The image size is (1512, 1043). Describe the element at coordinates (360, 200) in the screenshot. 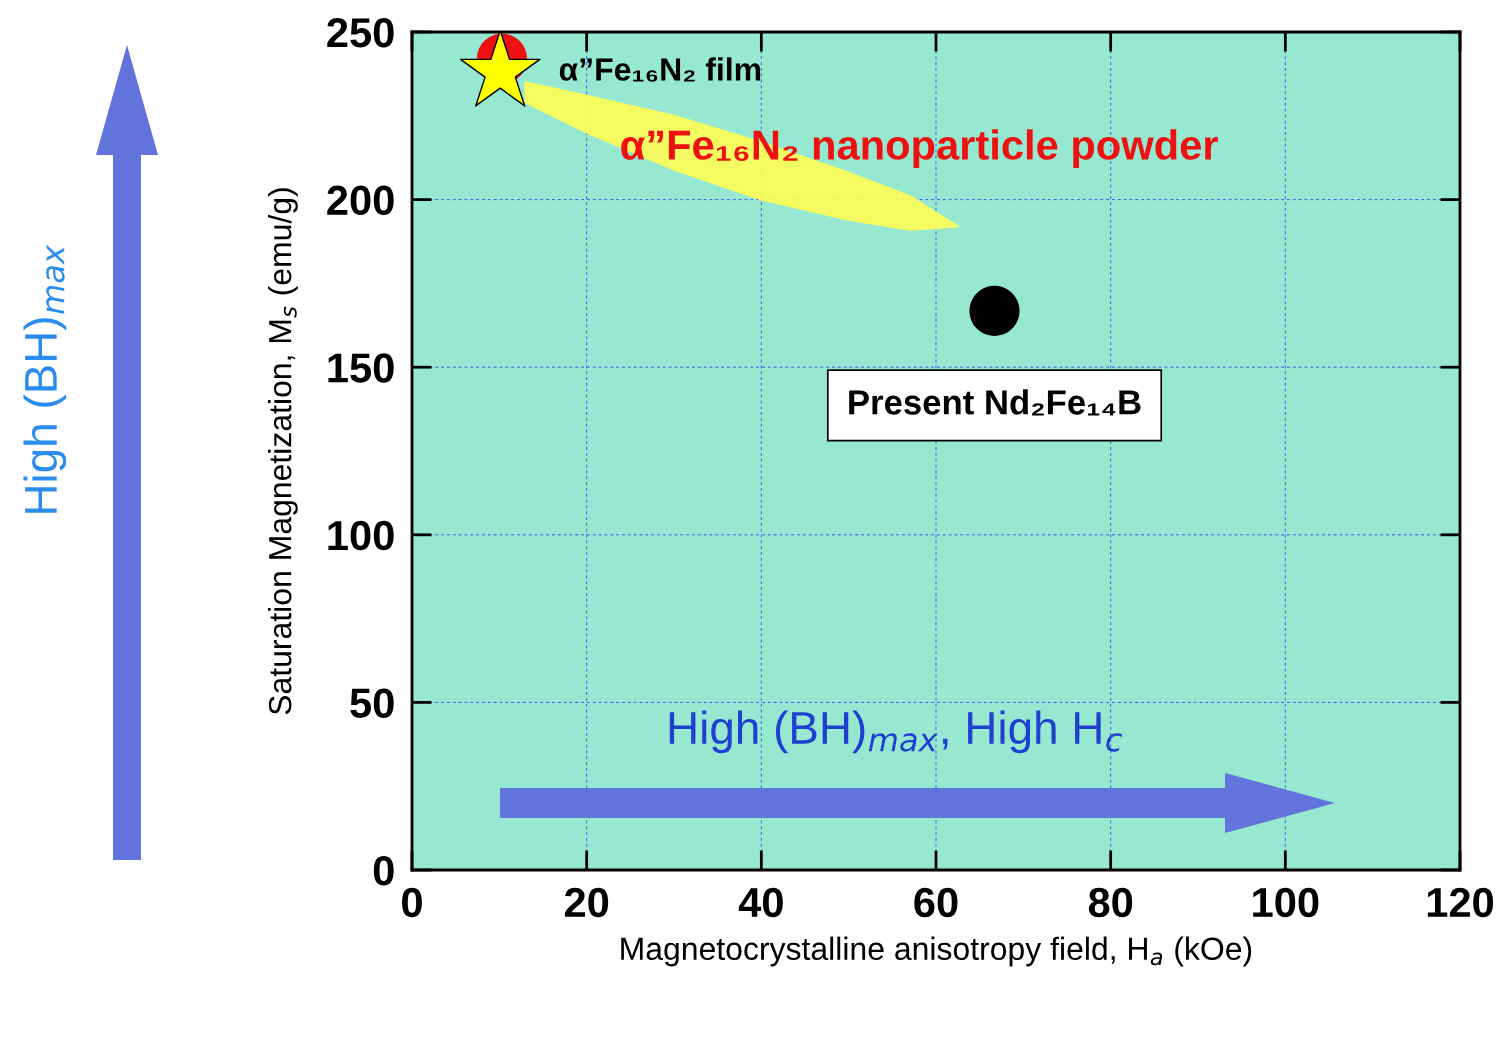

I see `y-tick-label: 200` at that location.